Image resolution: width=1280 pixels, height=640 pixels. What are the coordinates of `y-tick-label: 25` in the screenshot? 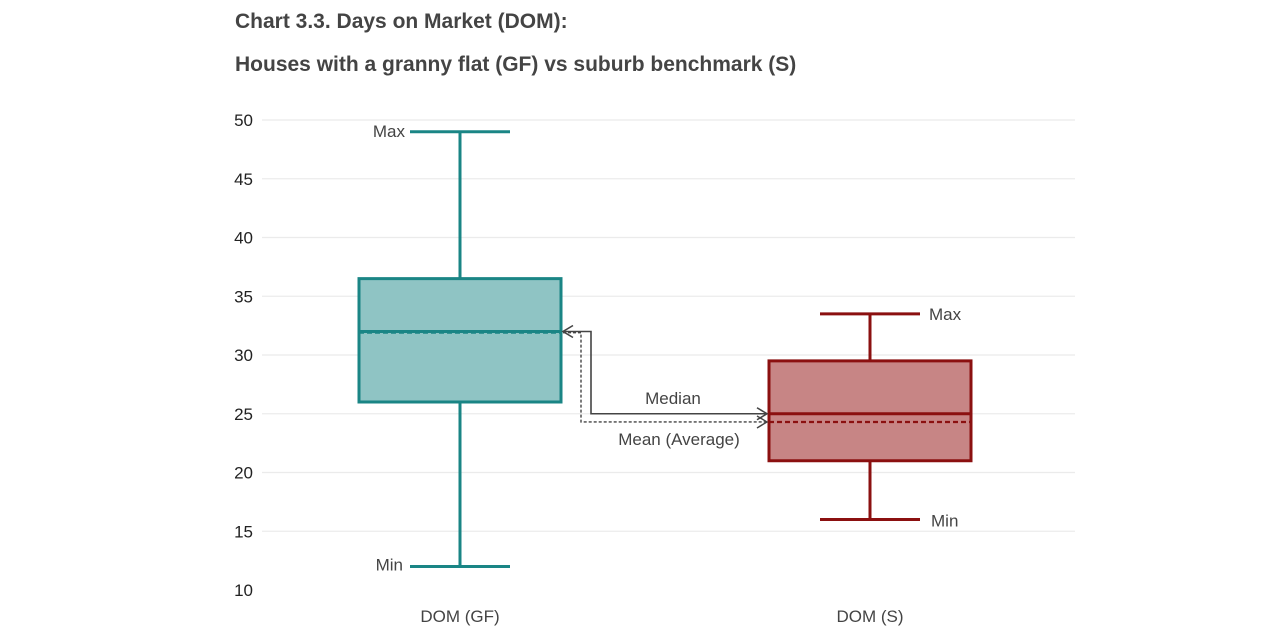 It's located at (243, 414).